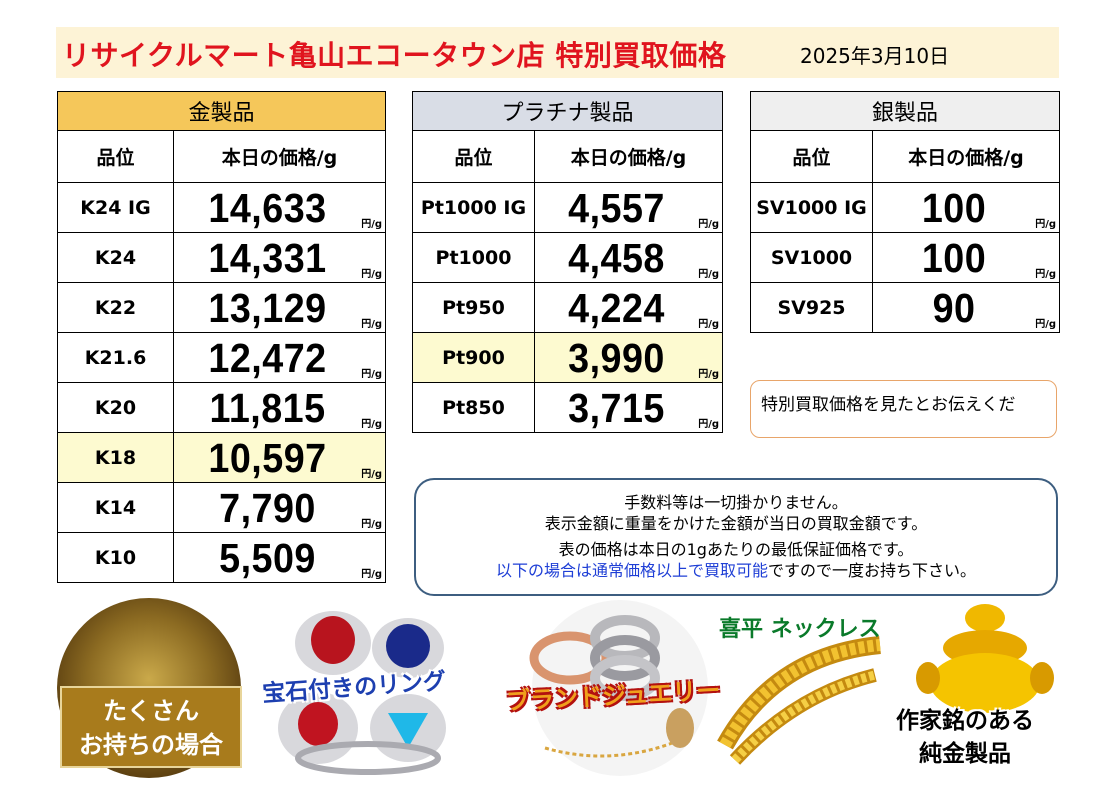 Image resolution: width=1119 pixels, height=792 pixels. I want to click on table-row: K14 7,790 円/g, so click(222, 507).